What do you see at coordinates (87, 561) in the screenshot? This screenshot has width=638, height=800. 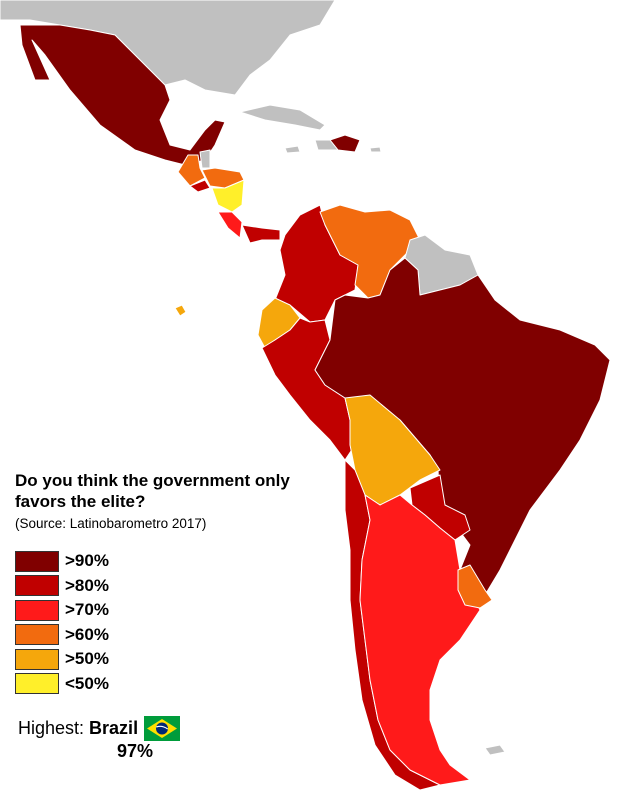 I see `legend-label: >90%` at bounding box center [87, 561].